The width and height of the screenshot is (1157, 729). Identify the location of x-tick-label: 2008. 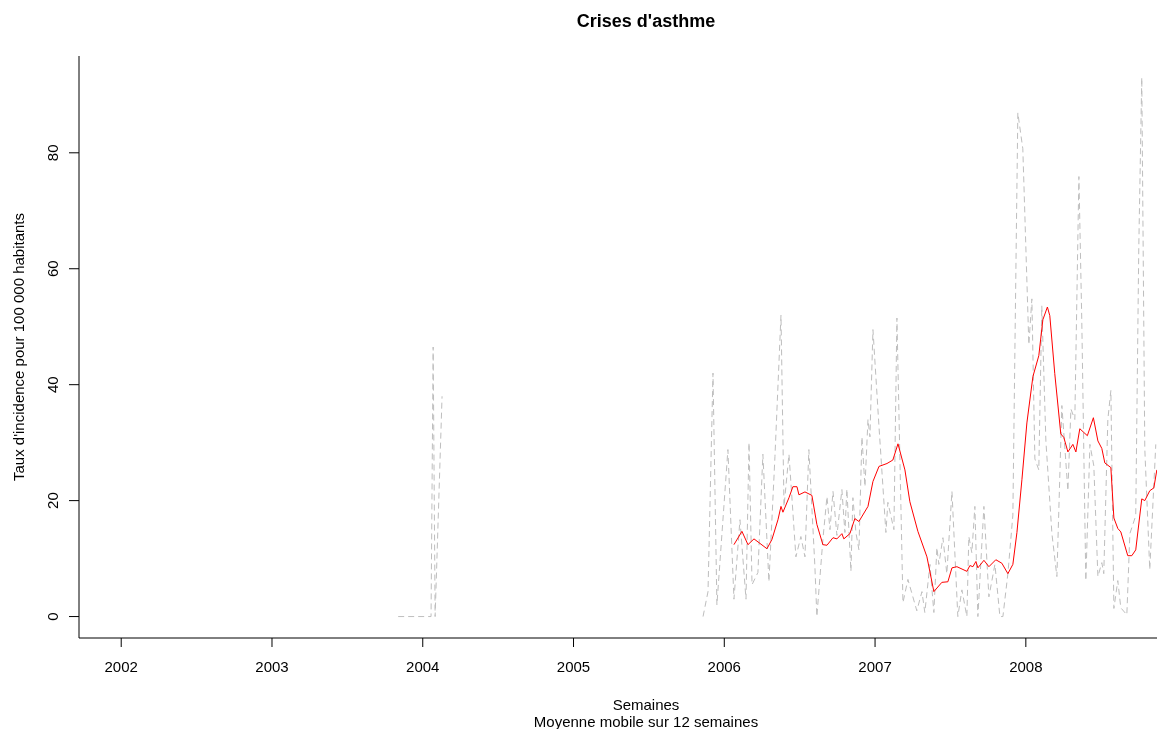
(1026, 666).